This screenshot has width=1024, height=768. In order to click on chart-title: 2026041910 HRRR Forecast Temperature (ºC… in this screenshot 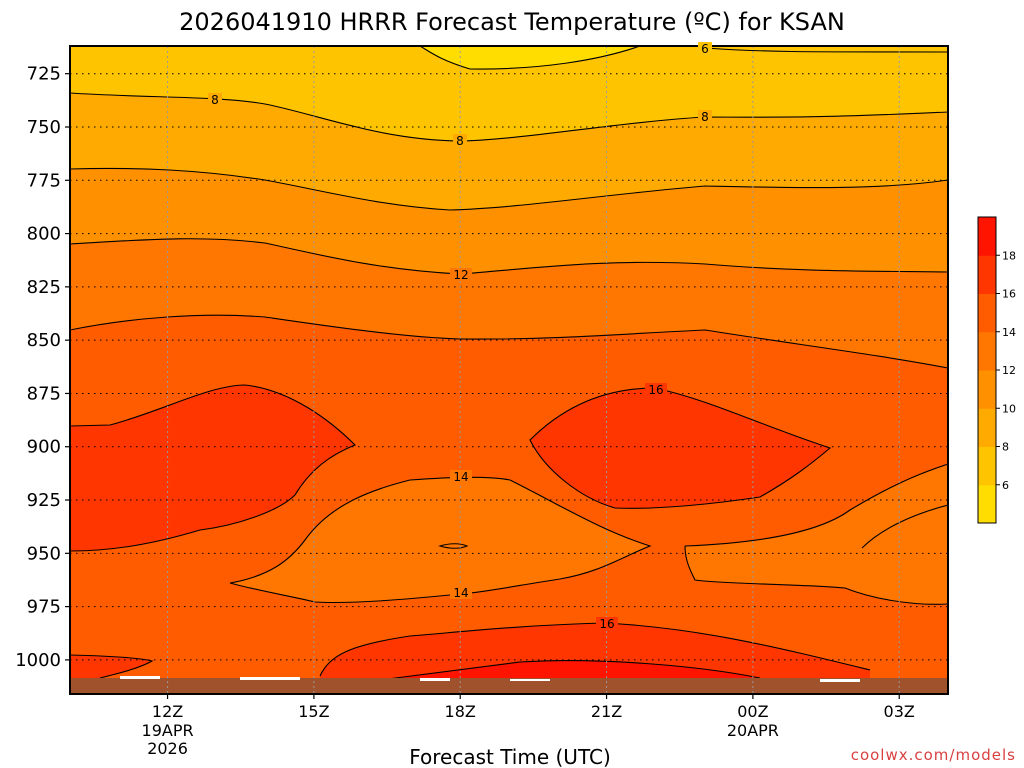, I will do `click(512, 22)`.